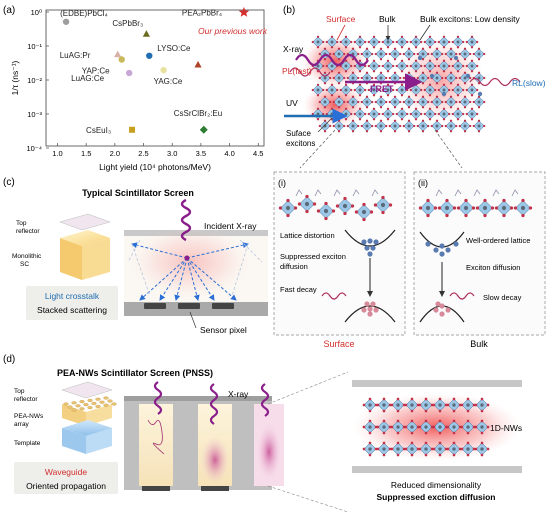 This screenshot has height=517, width=551. Describe the element at coordinates (143, 153) in the screenshot. I see `x-tick-label: 2.5` at that location.